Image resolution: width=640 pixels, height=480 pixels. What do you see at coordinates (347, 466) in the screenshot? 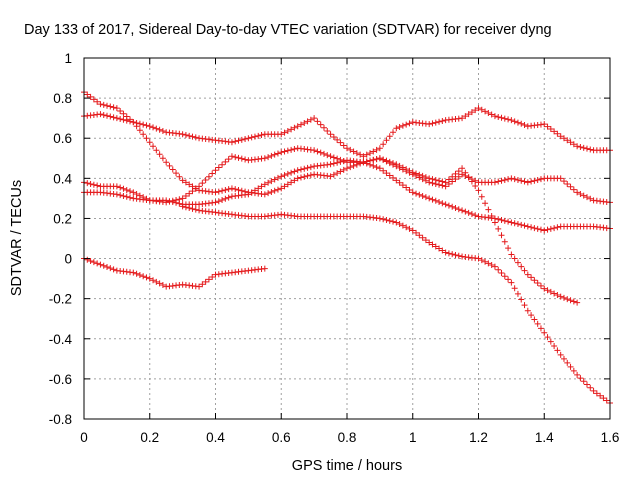
I see `x-axis-label: GPS time / hours` at bounding box center [347, 466].